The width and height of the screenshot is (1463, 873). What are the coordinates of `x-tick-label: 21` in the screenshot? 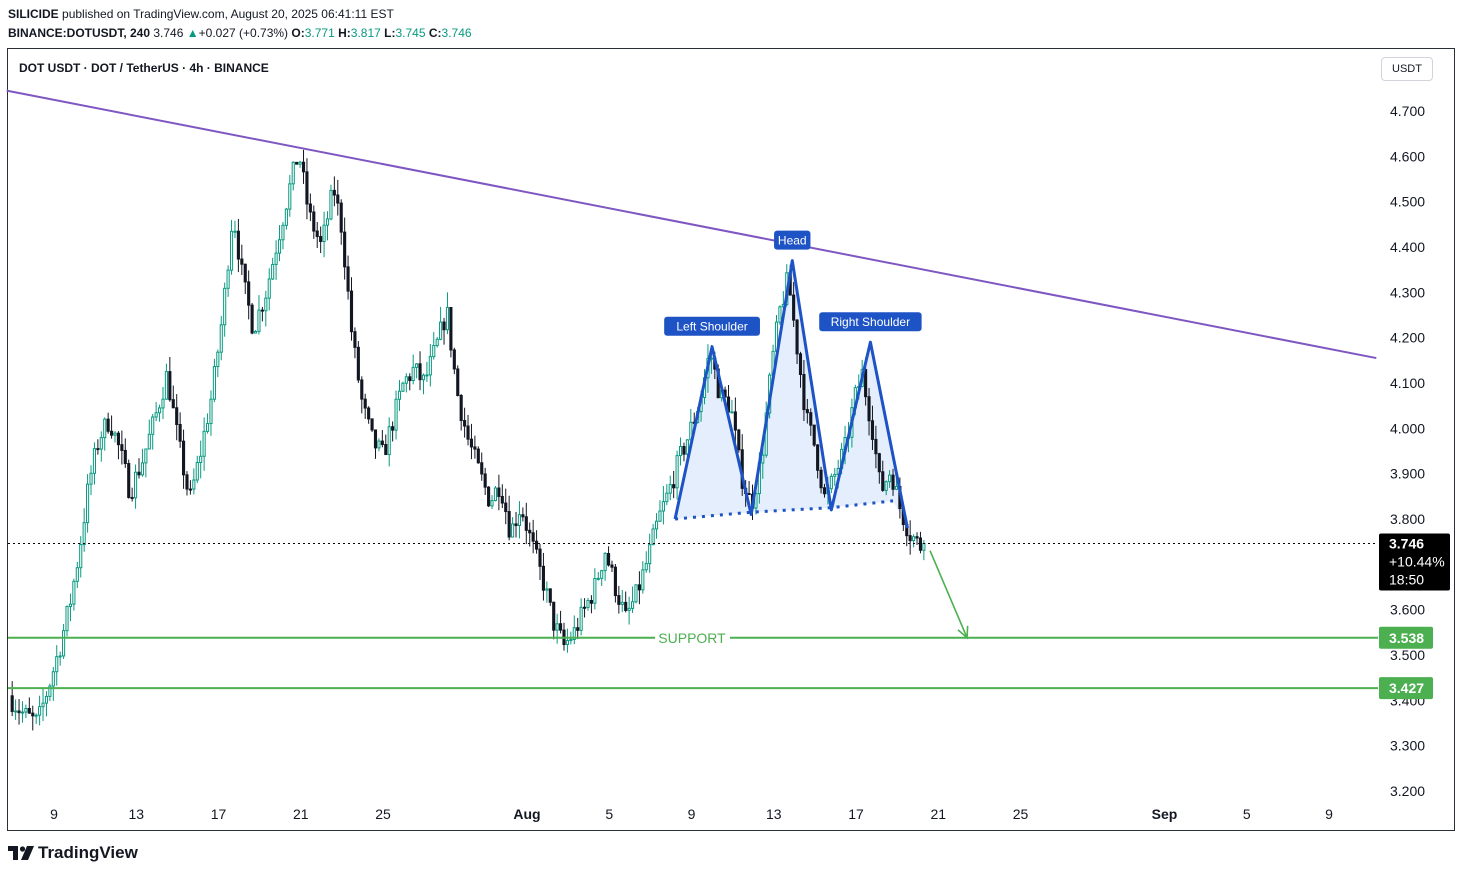 It's located at (301, 814).